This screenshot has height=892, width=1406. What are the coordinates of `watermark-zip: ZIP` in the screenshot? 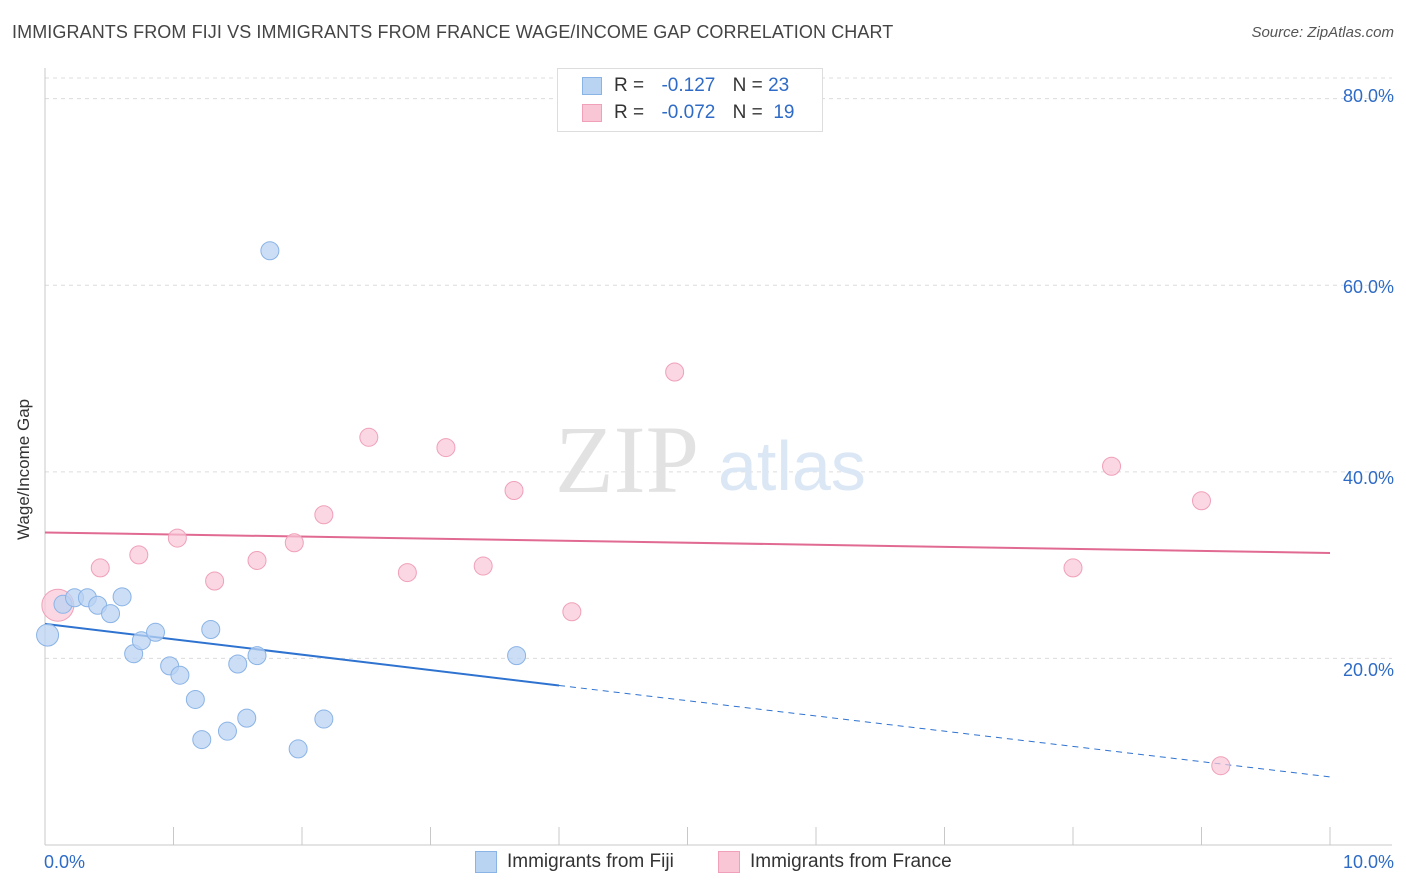 It's located at (627, 459).